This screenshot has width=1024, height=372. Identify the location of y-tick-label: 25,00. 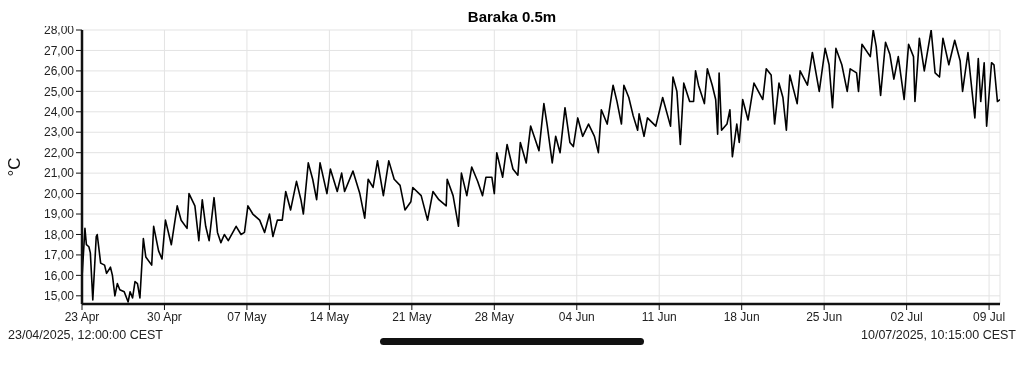
(59, 91).